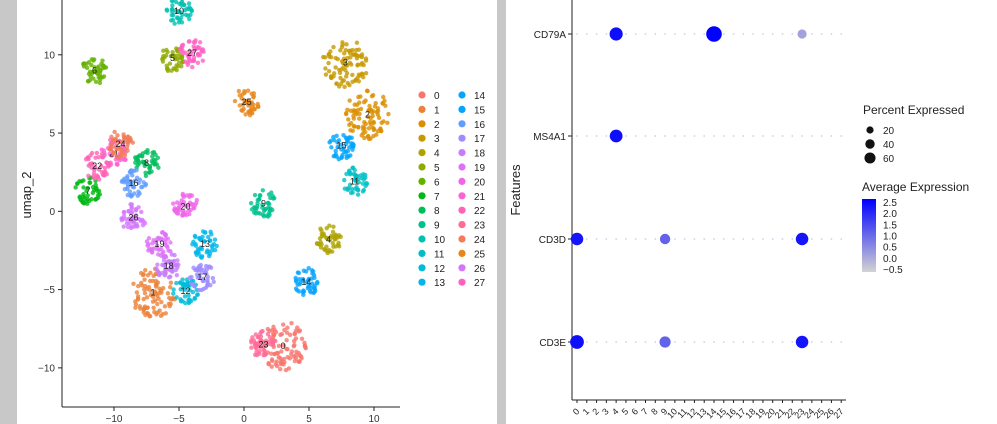 Image resolution: width=997 pixels, height=424 pixels. Describe the element at coordinates (480, 139) in the screenshot. I see `umap-legend-label: 17` at that location.